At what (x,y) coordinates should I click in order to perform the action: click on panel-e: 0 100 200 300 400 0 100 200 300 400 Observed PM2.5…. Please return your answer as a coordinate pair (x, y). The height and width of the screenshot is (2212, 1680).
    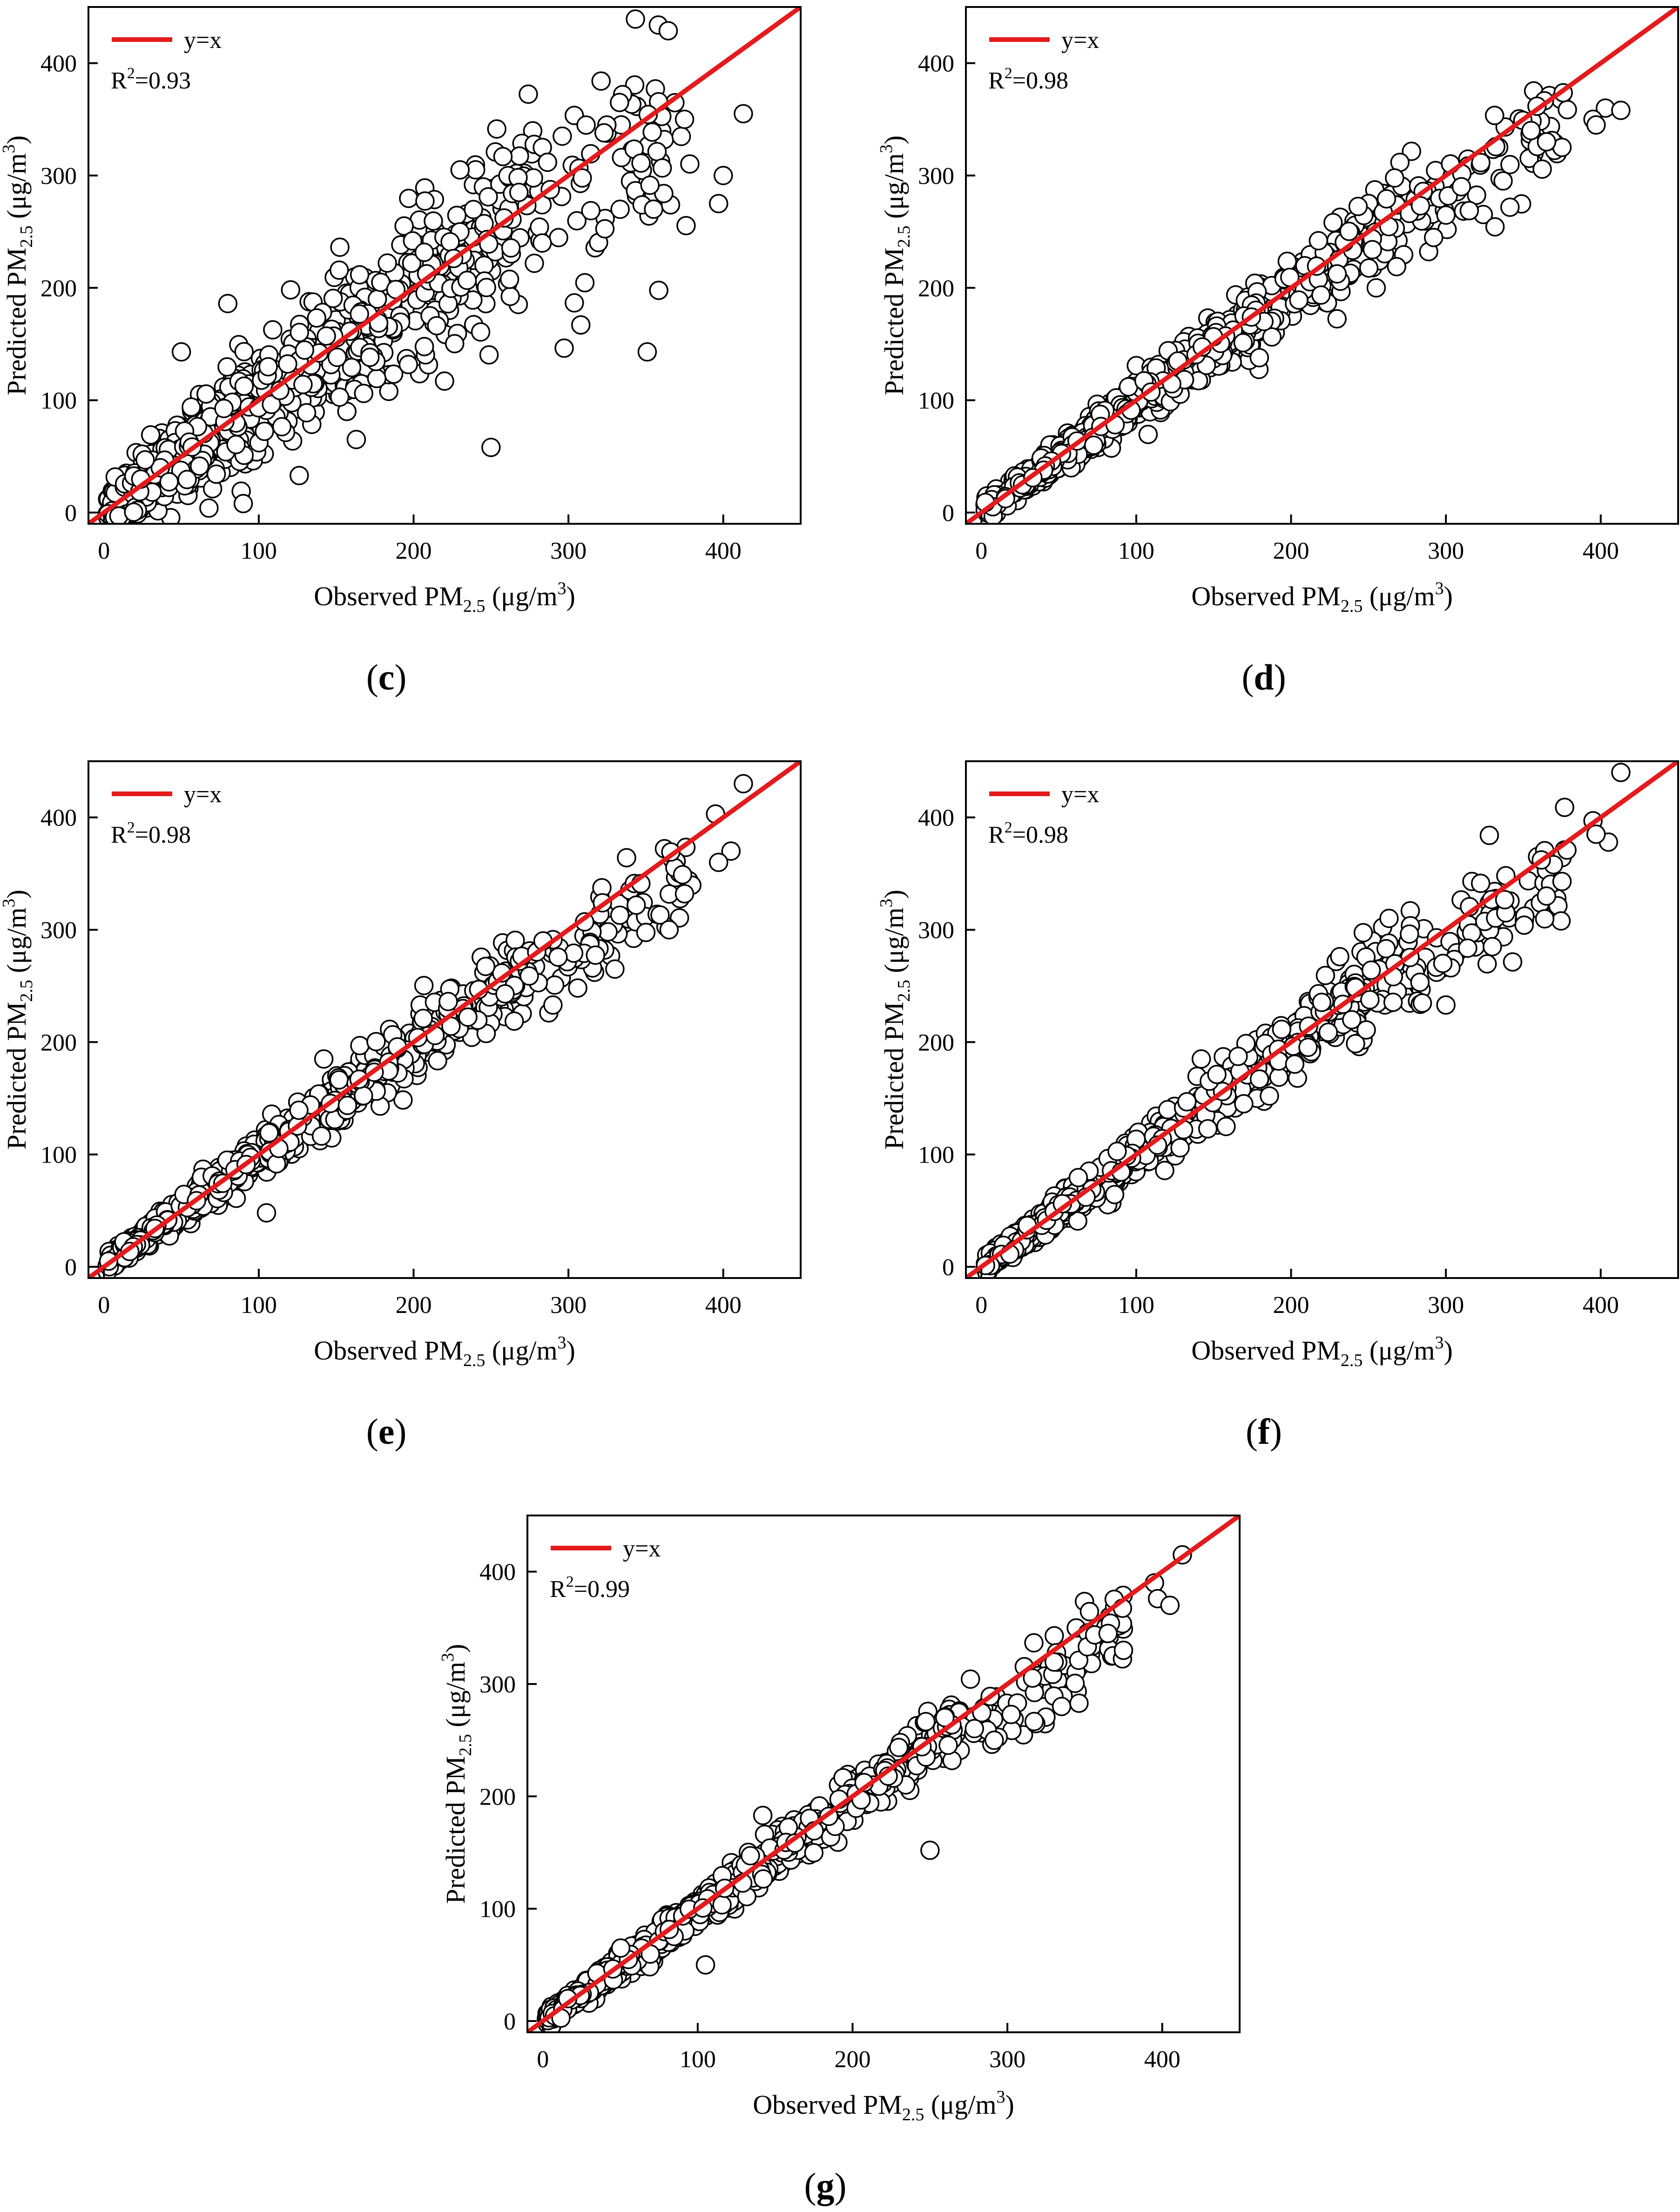
    Looking at the image, I should click on (401, 1071).